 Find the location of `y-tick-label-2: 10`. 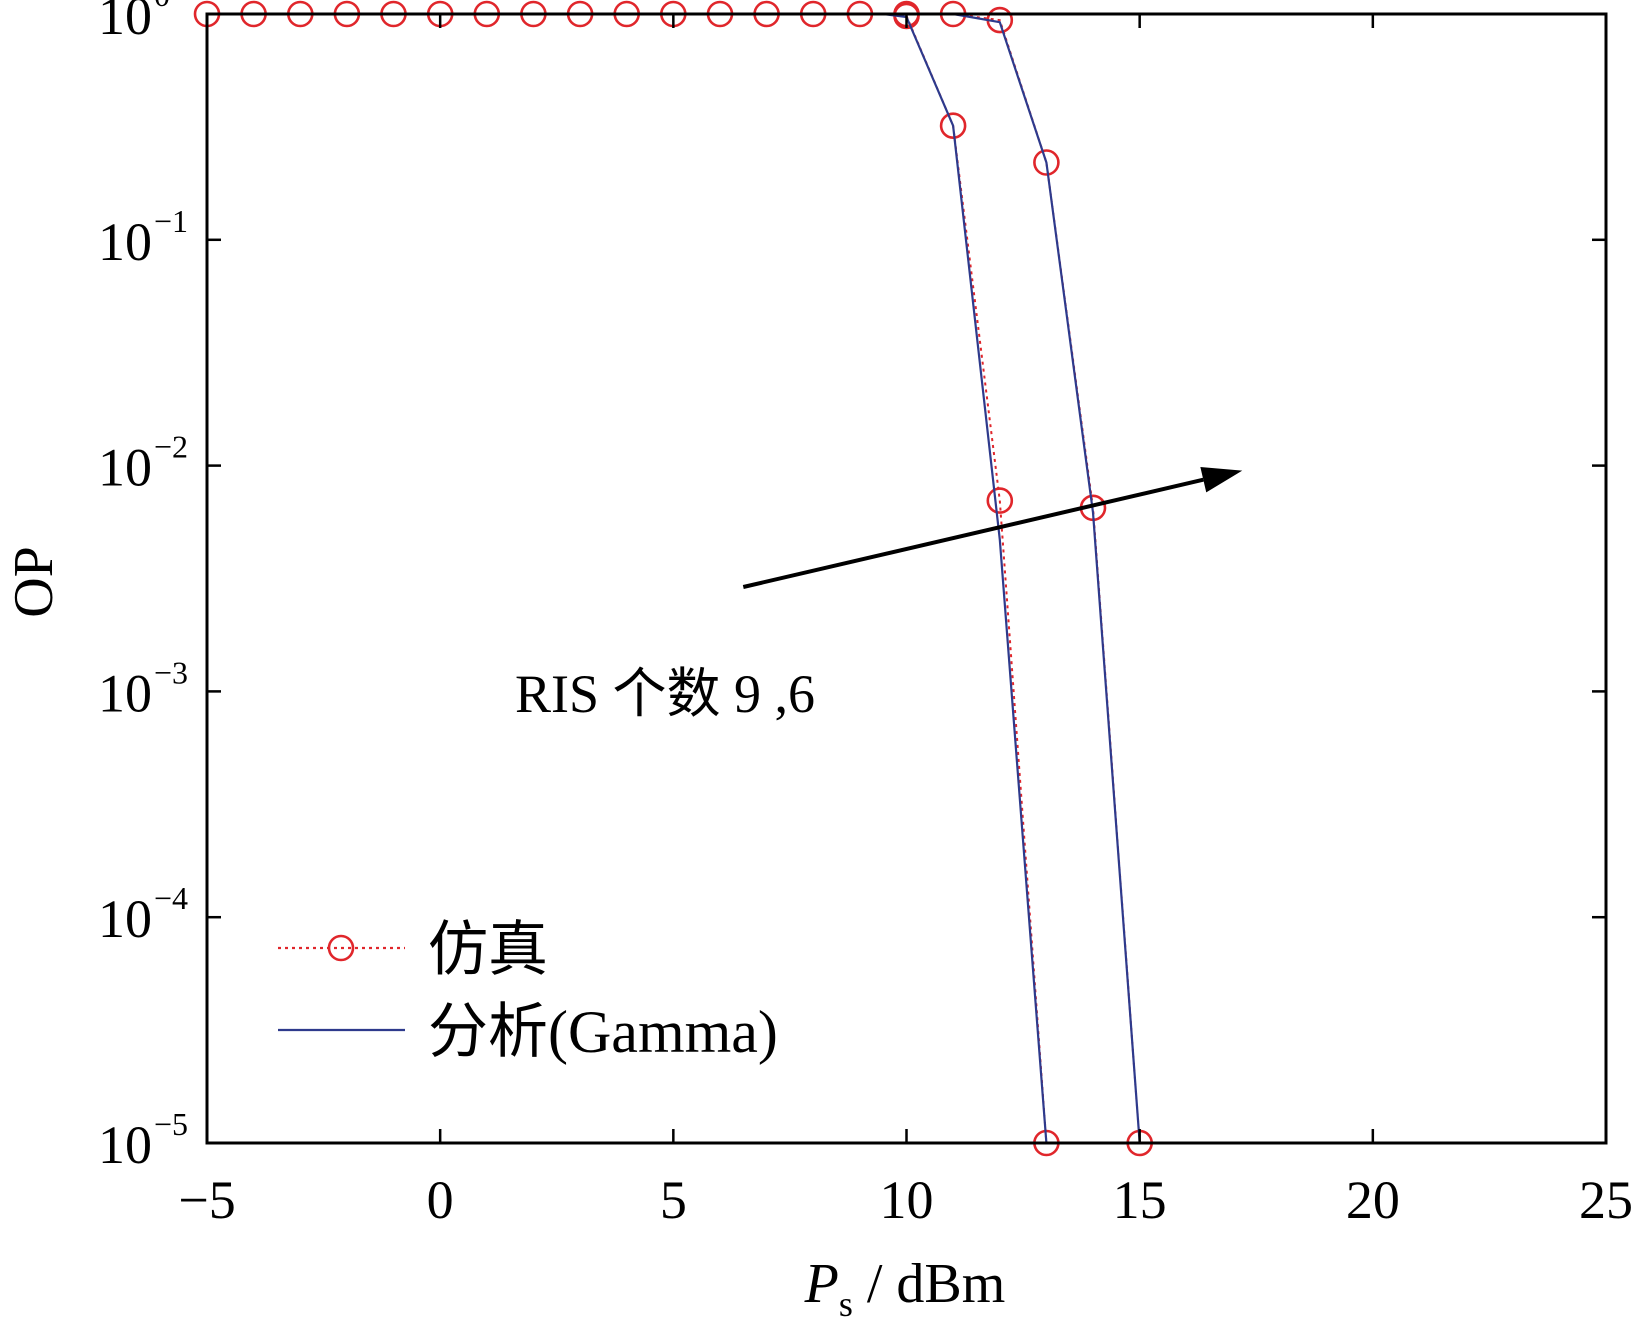

y-tick-label-2: 10 is located at coordinates (125, 468).